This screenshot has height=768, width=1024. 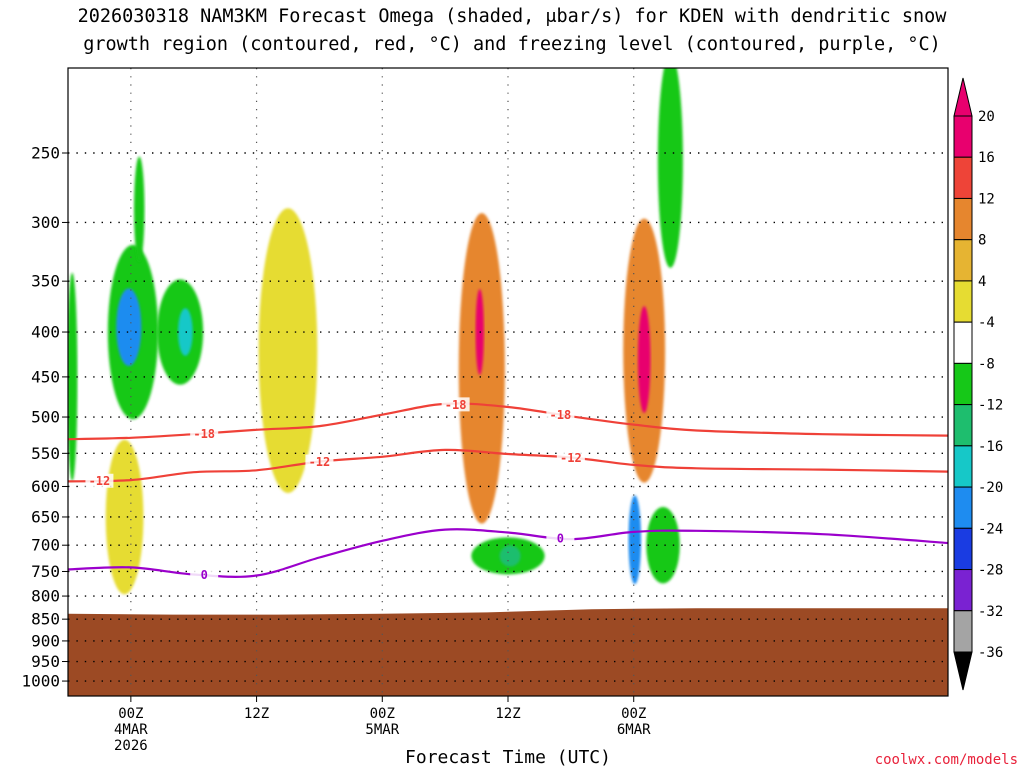 What do you see at coordinates (990, 406) in the screenshot?
I see `colorbar-label-7: -12` at bounding box center [990, 406].